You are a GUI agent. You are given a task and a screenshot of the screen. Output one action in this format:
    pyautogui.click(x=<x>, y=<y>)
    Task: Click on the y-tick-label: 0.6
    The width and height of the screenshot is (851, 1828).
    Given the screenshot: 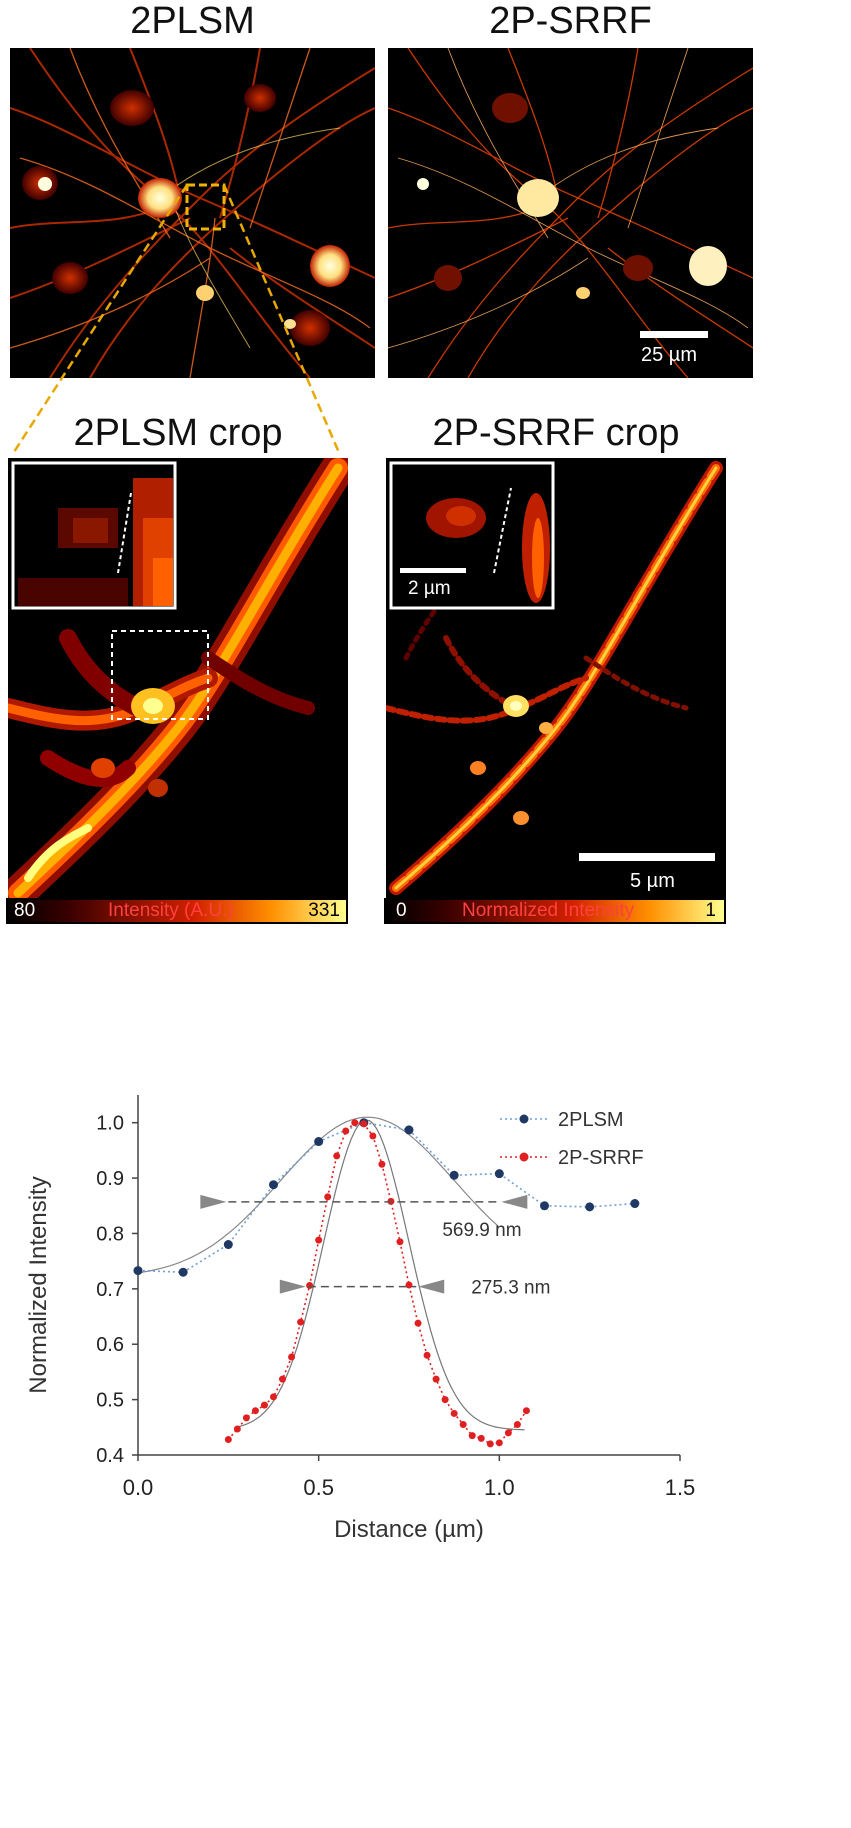 What is the action you would take?
    pyautogui.click(x=110, y=1345)
    